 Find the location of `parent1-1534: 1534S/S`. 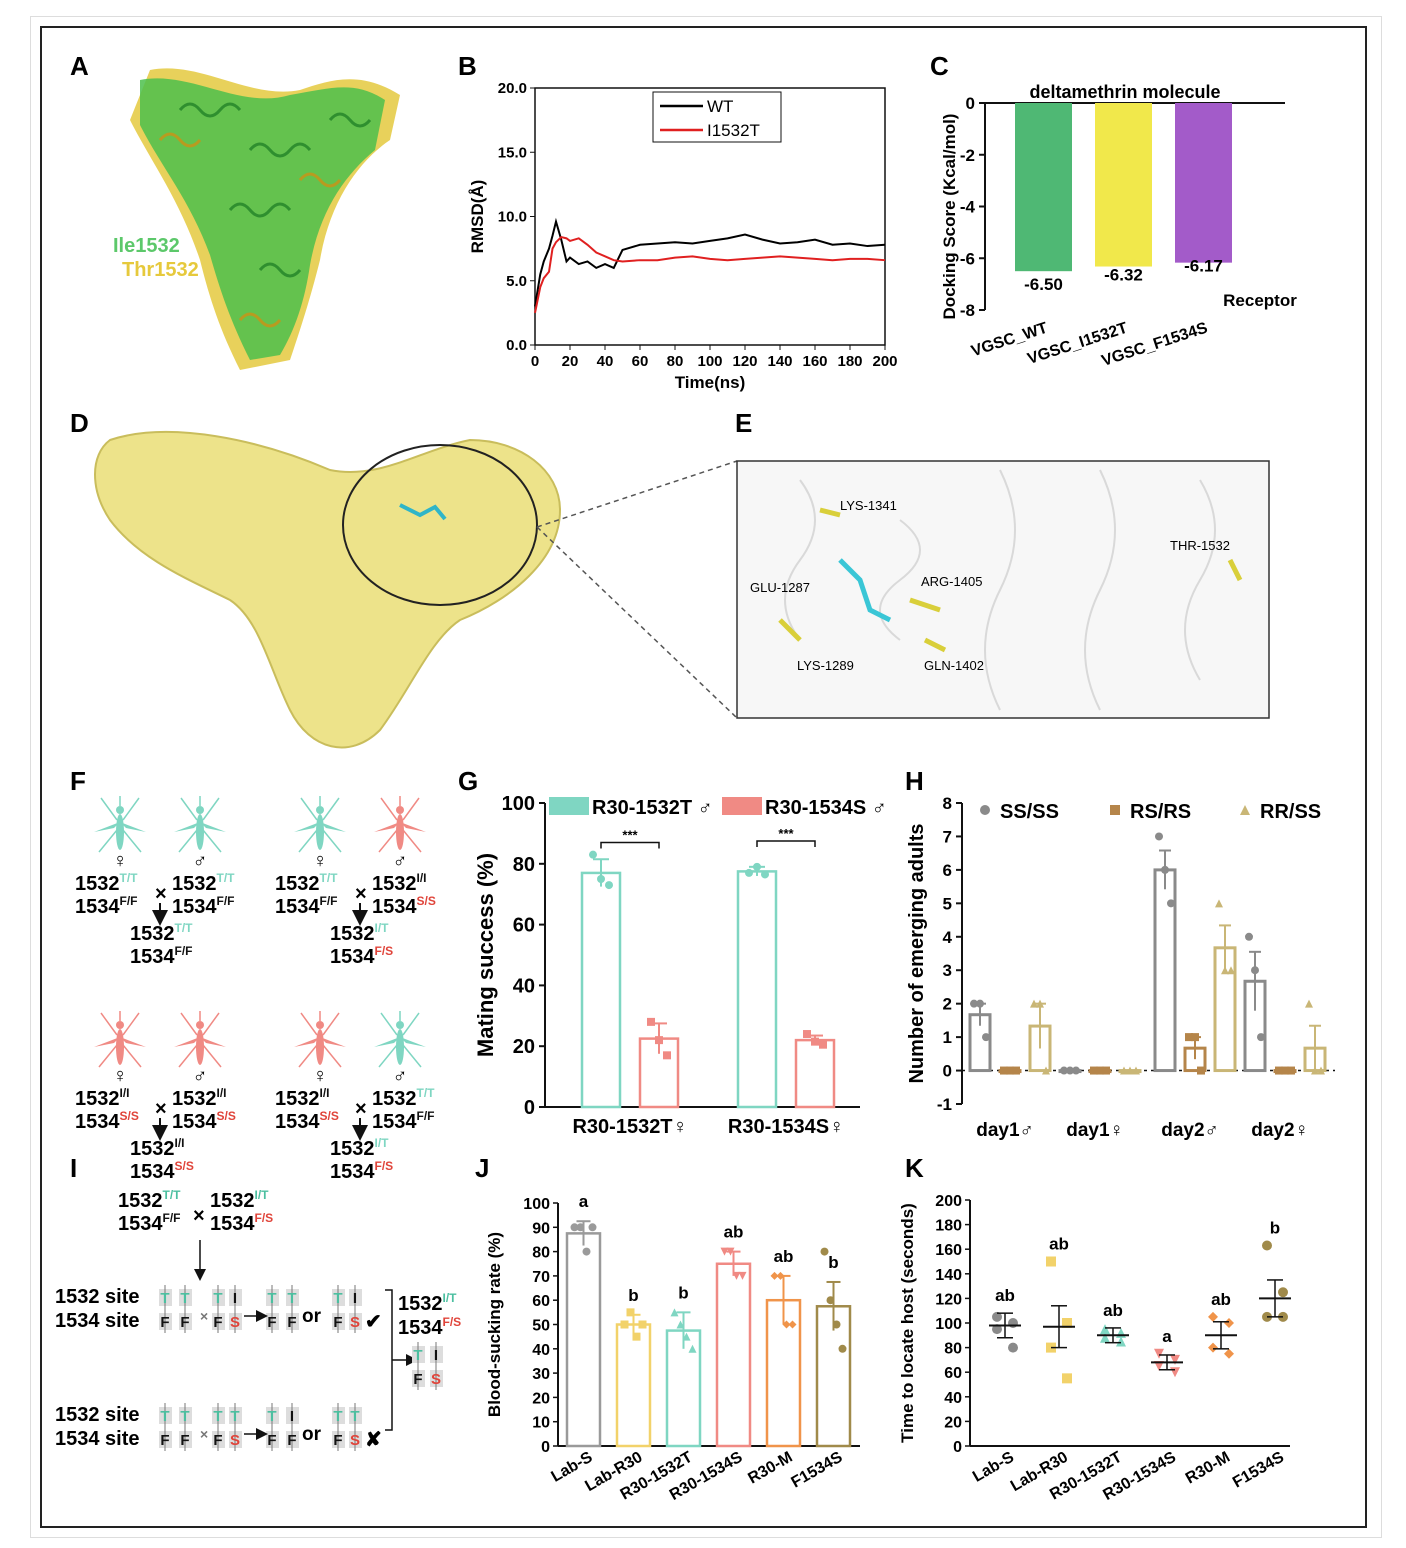

parent1-1534: 1534S/S is located at coordinates (307, 1121).